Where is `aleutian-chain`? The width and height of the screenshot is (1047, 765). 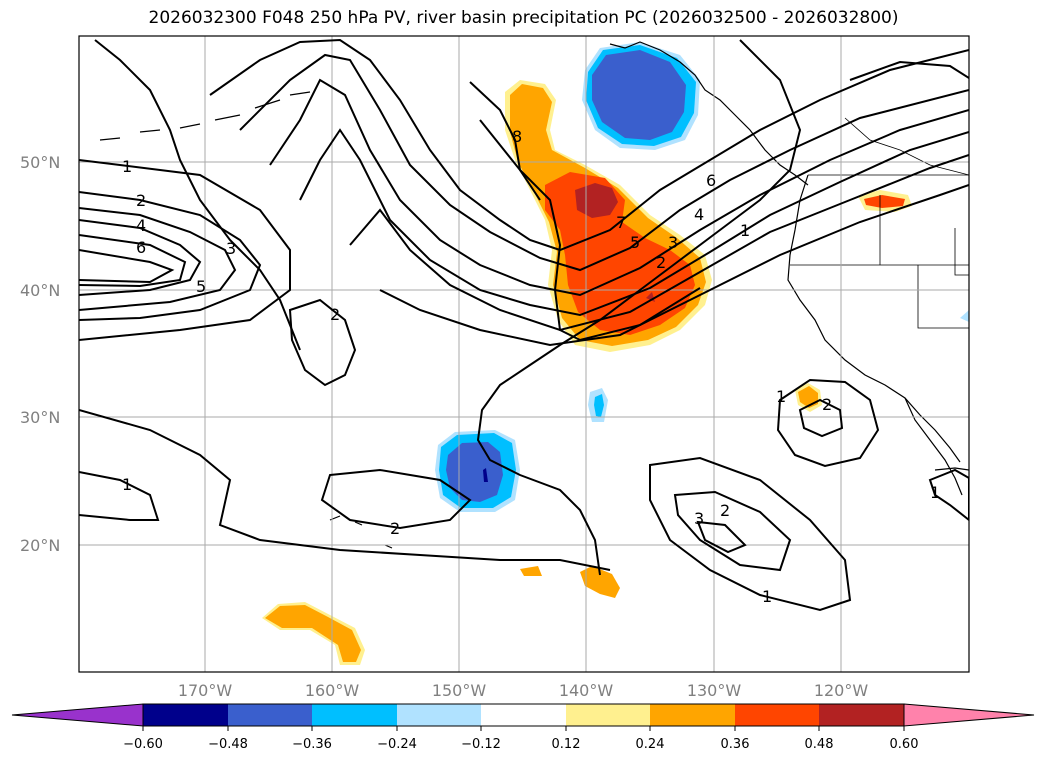 aleutian-chain is located at coordinates (205, 116).